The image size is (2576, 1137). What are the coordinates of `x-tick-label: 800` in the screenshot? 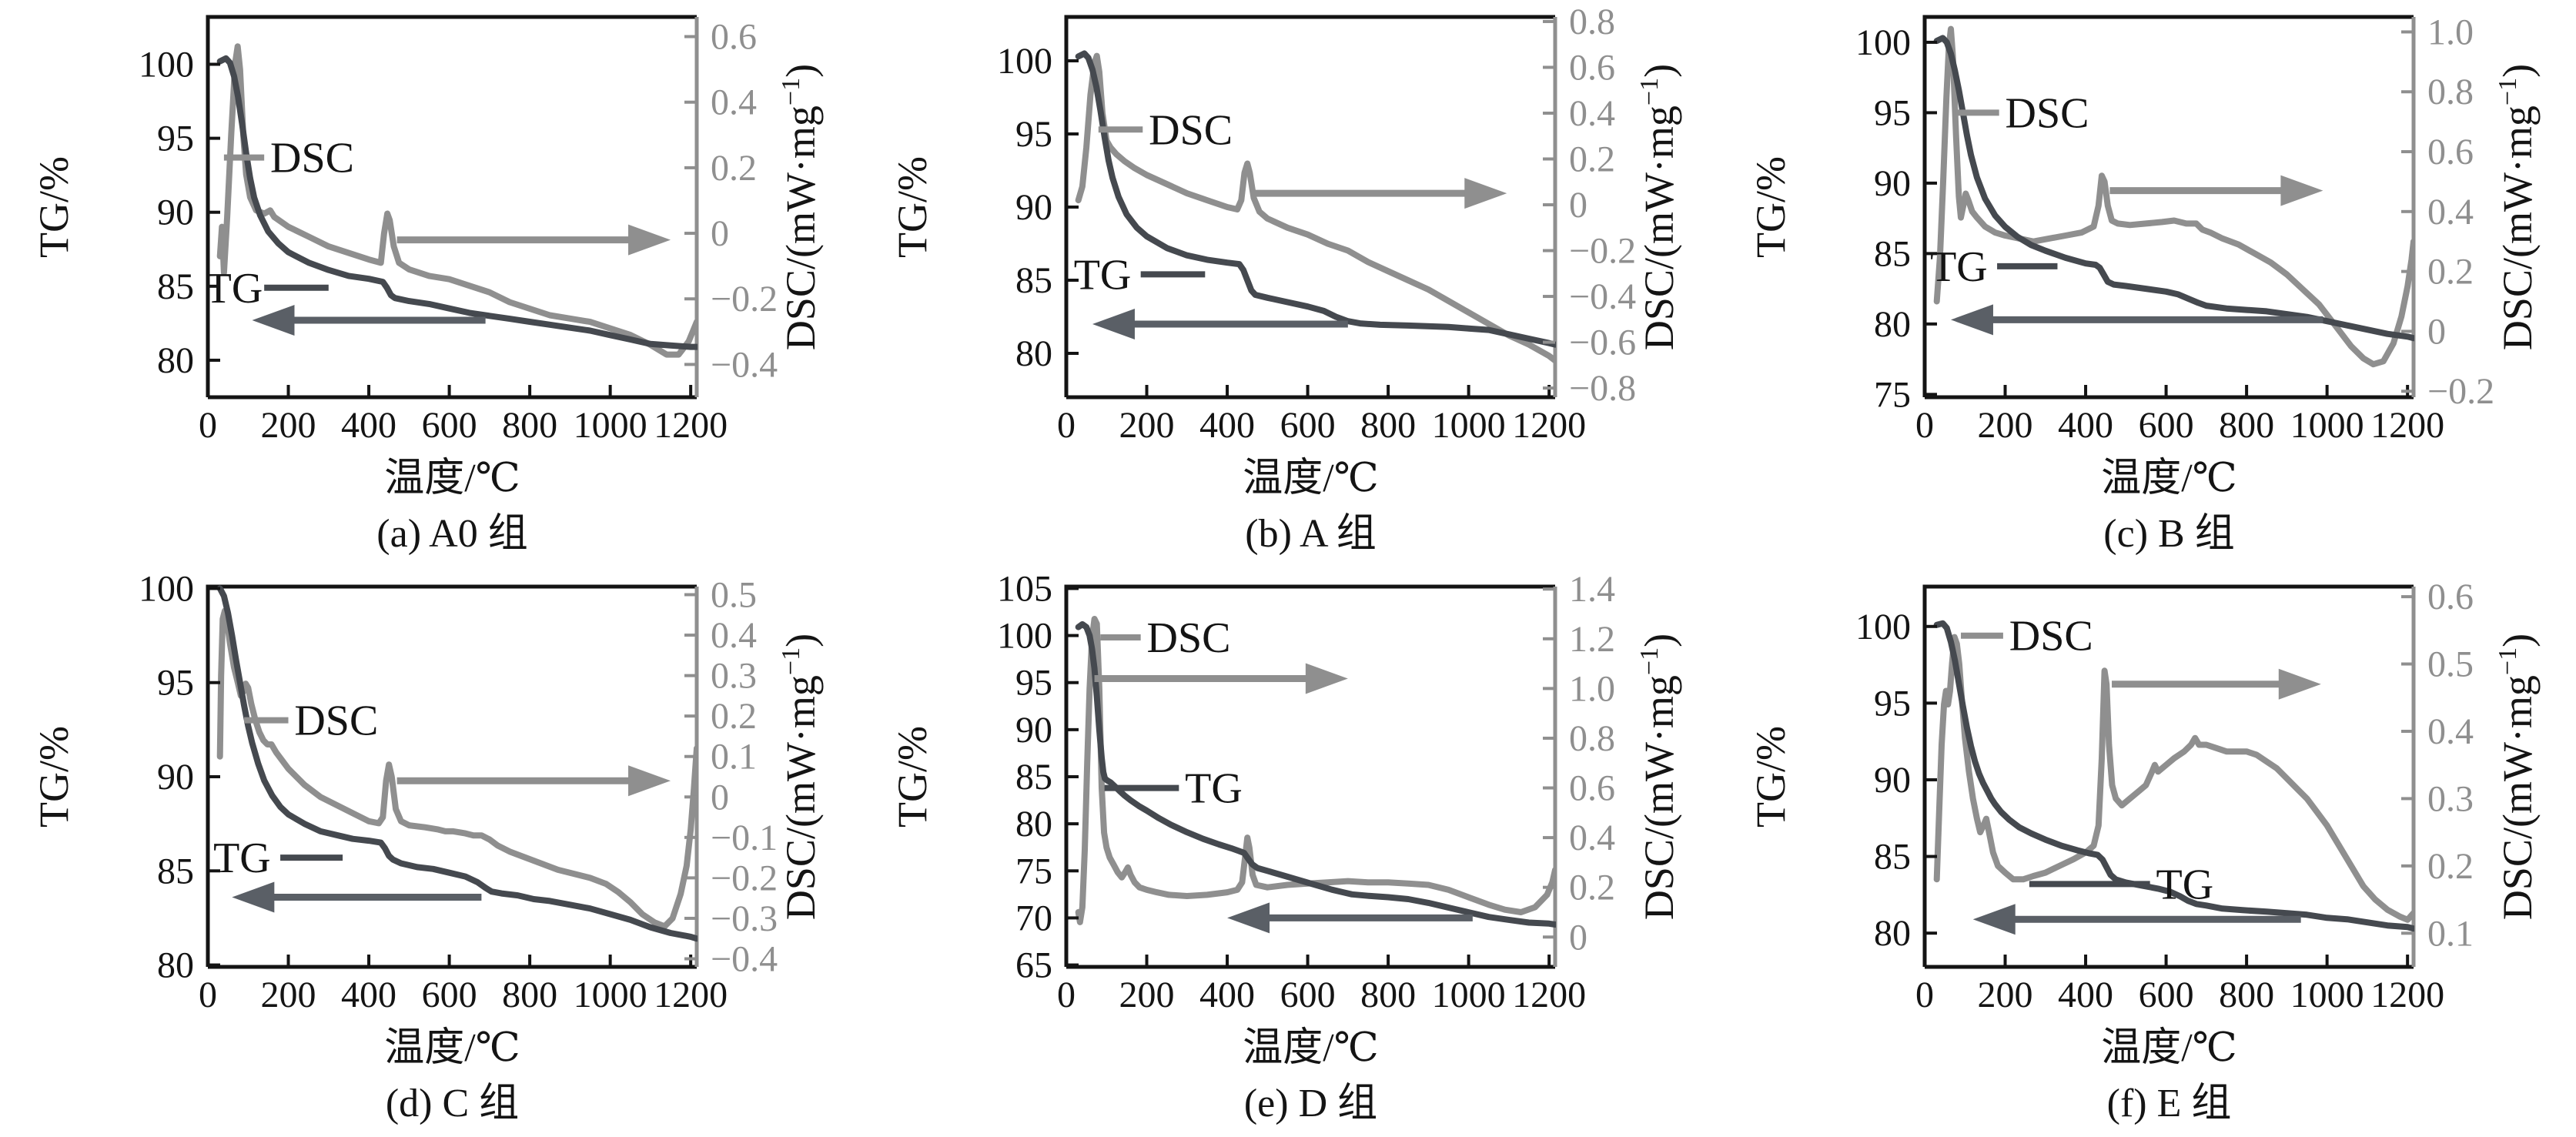 It's located at (530, 425).